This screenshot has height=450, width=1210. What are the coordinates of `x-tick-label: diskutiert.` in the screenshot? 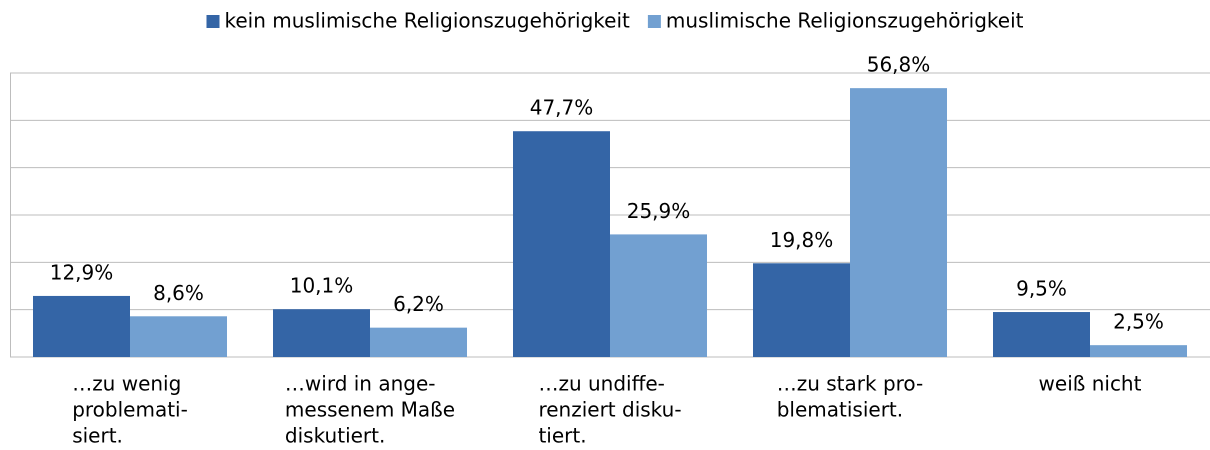 It's located at (335, 436).